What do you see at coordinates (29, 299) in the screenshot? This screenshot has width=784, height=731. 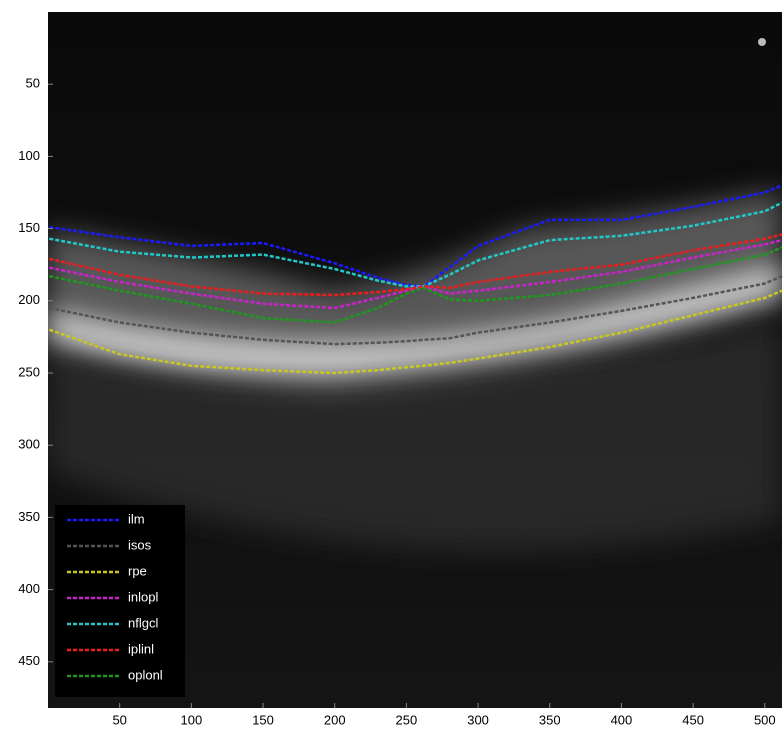 I see `y-tick-label: 200` at bounding box center [29, 299].